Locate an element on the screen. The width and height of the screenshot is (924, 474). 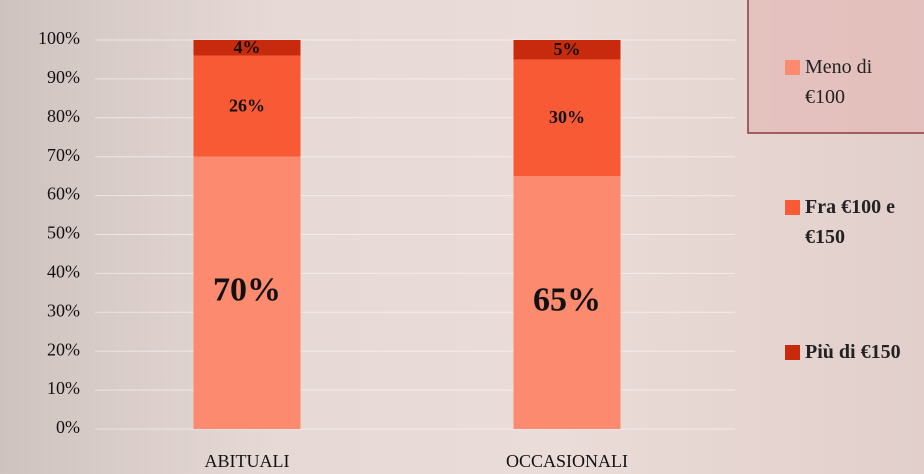
data-label: 30% is located at coordinates (567, 117).